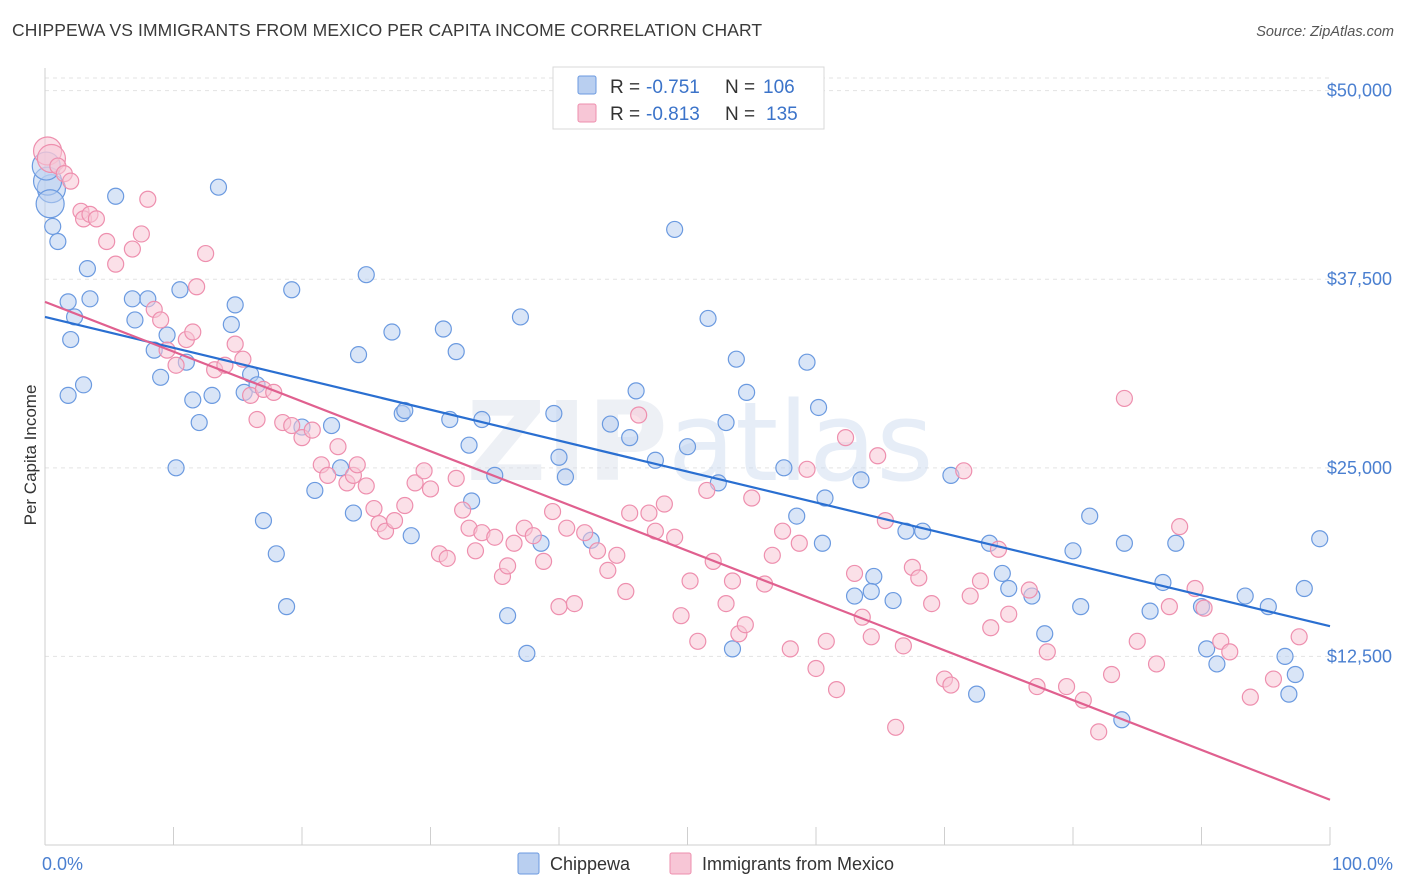 Image resolution: width=1406 pixels, height=892 pixels. Describe the element at coordinates (779, 87) in the screenshot. I see `legend-n-value: 106` at that location.